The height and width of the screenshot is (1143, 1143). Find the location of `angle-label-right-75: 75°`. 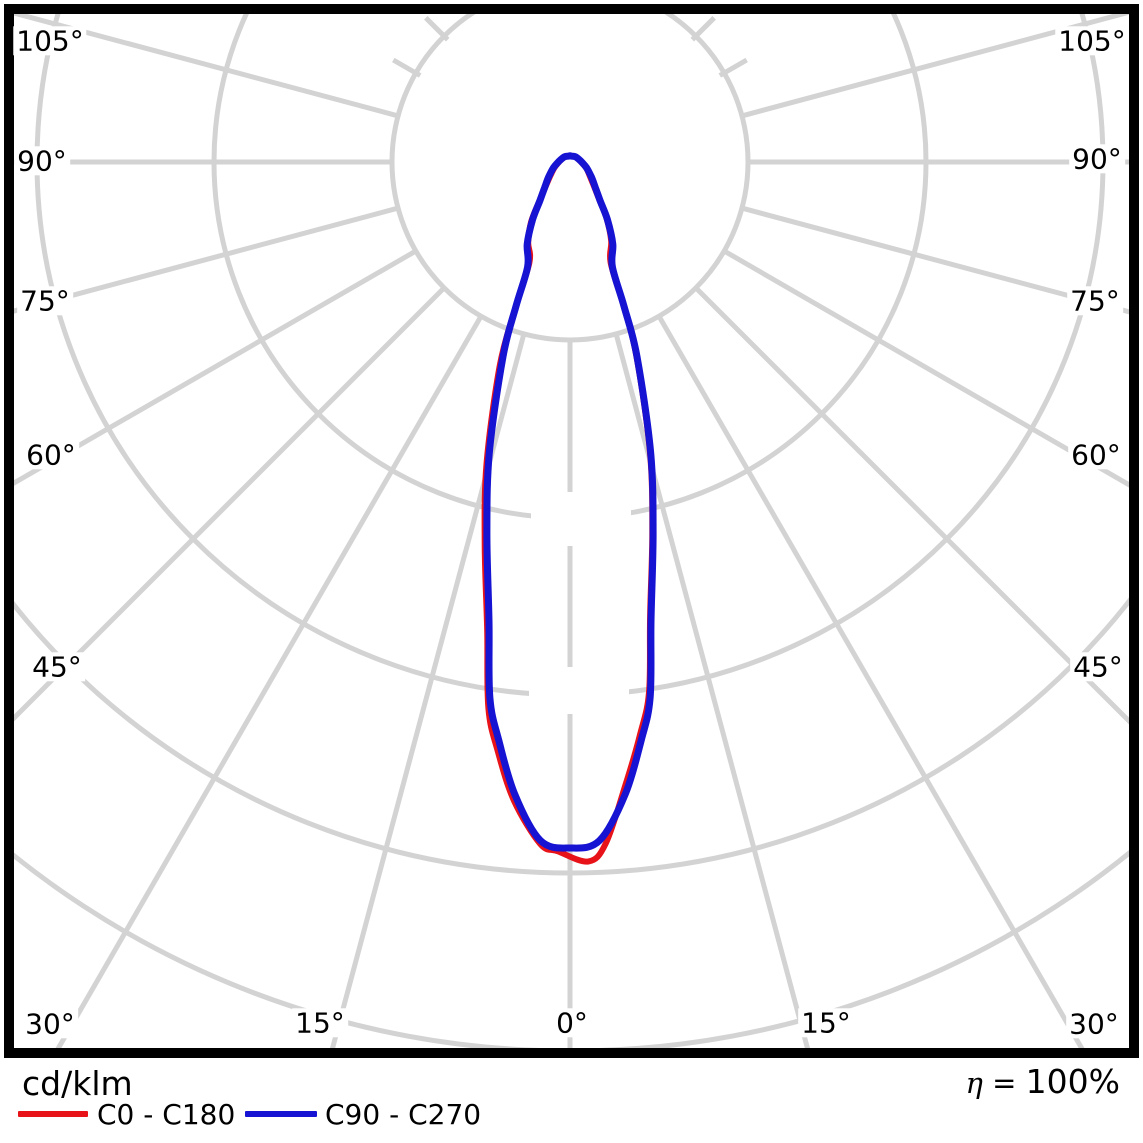

angle-label-right-75: 75° is located at coordinates (1095, 301).